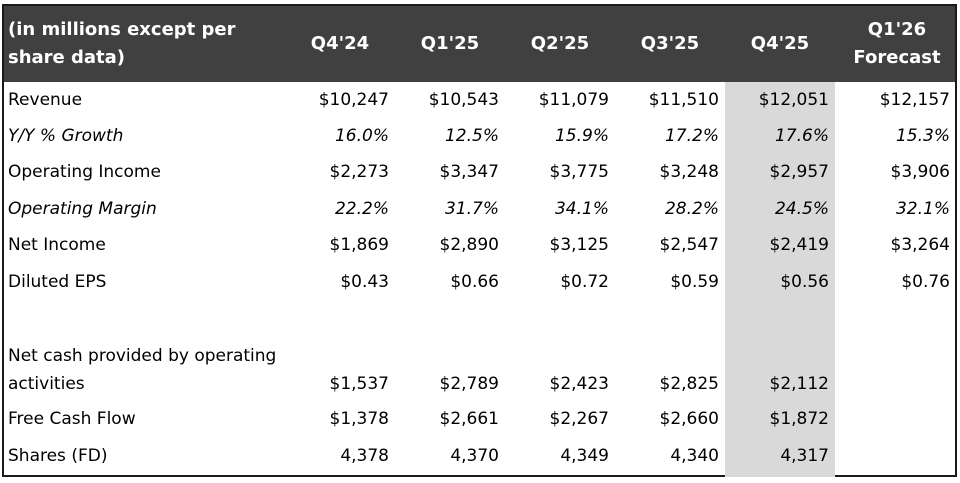  What do you see at coordinates (804, 456) in the screenshot?
I see `cell-q4-25: 4,317` at bounding box center [804, 456].